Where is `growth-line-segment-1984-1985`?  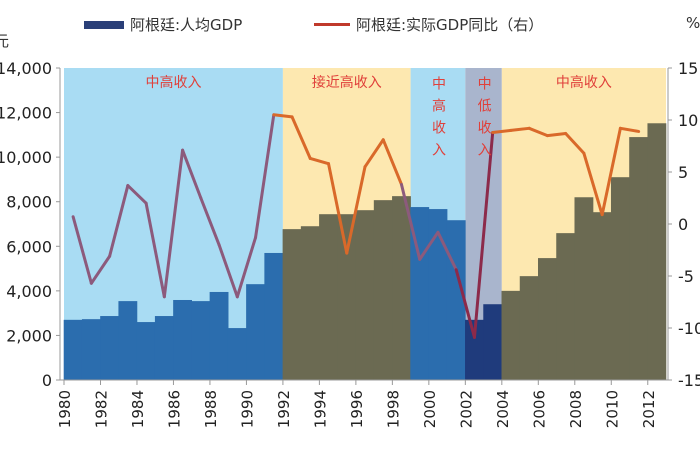
growth-line-segment-1984-1985 is located at coordinates (155, 250).